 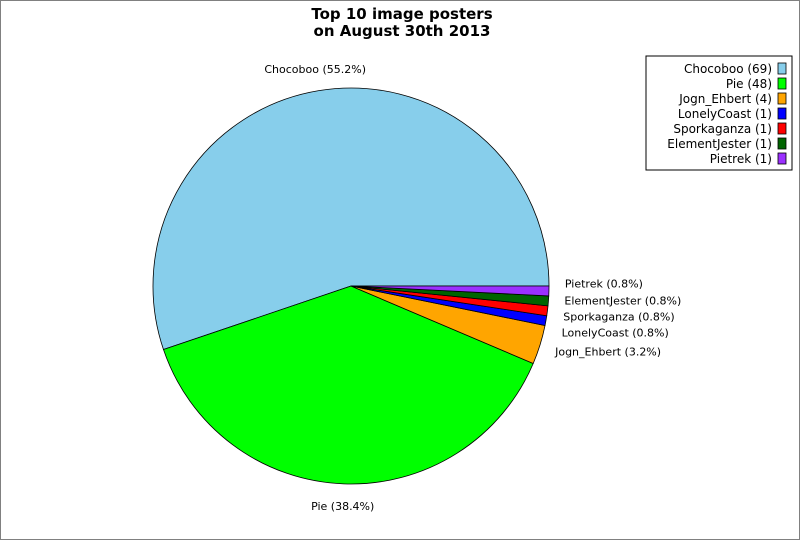 I want to click on legend-swatch-jogn-ehbert, so click(x=782, y=98).